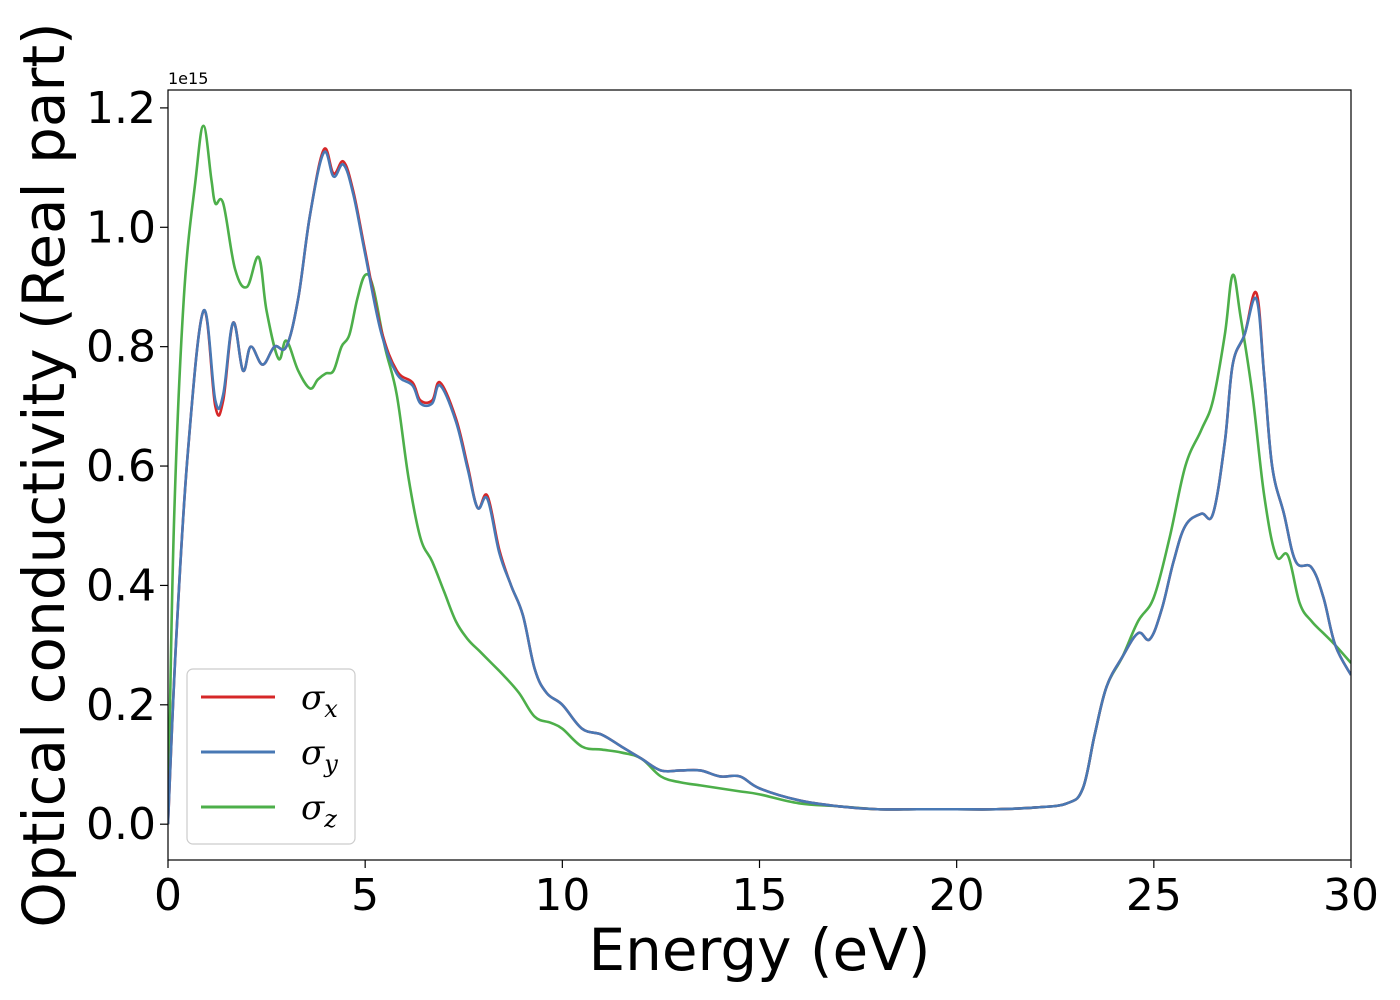 This screenshot has height=1000, width=1400. Describe the element at coordinates (760, 895) in the screenshot. I see `x-tick-label: 15` at that location.